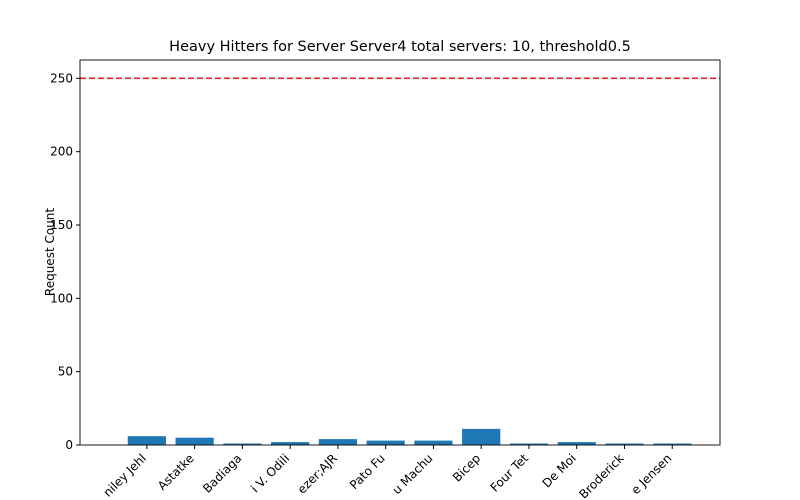 Image resolution: width=800 pixels, height=500 pixels. Describe the element at coordinates (61, 225) in the screenshot. I see `y-tick-label: 150` at that location.